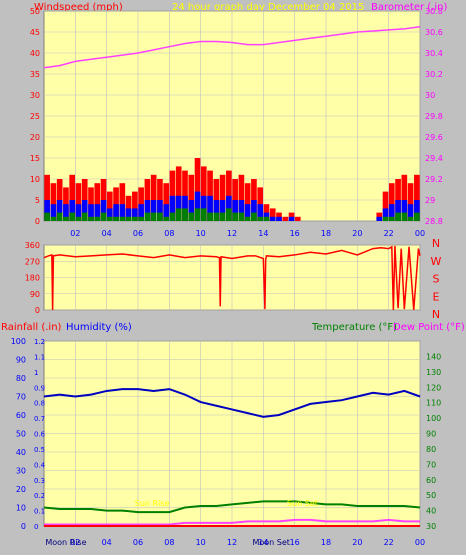 Image resolution: width=466 pixels, height=555 pixels. I want to click on wind-x-tick: 04, so click(107, 233).